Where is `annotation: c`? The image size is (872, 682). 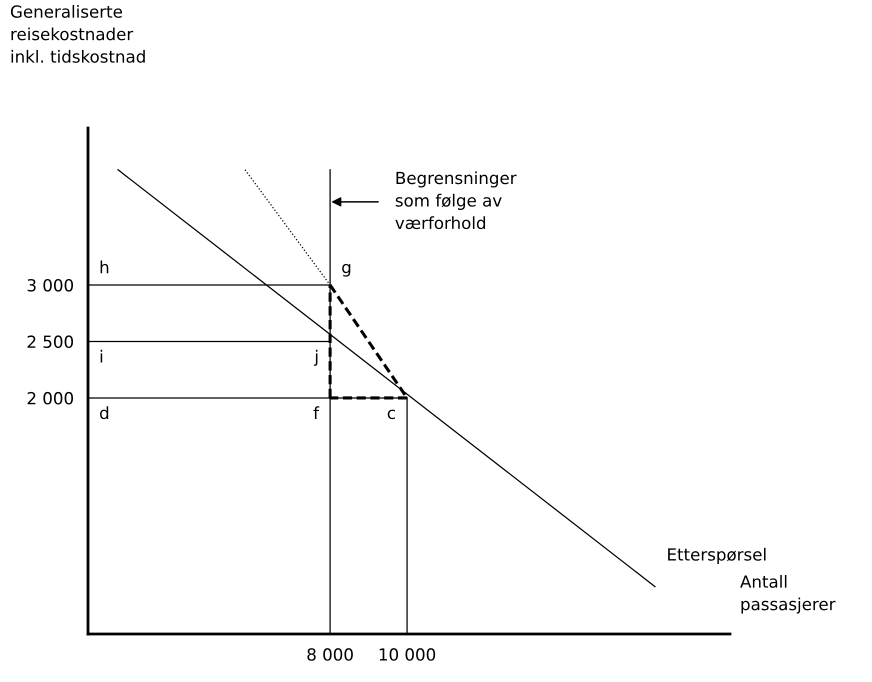 annotation: c is located at coordinates (391, 415).